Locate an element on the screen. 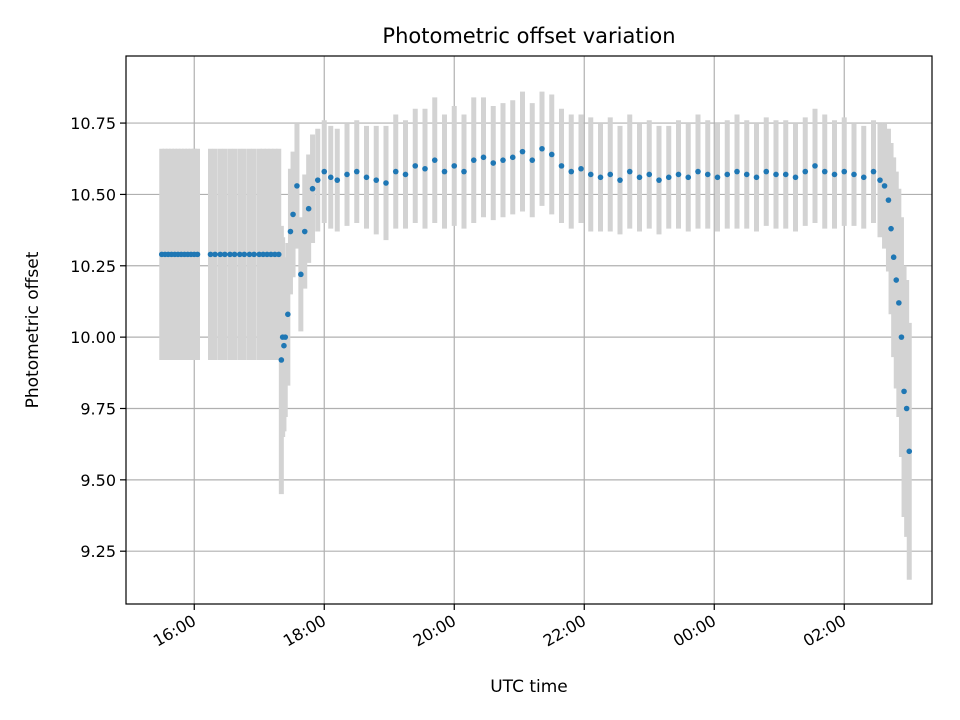 This screenshot has height=720, width=960. x-axis-label: UTC time is located at coordinates (529, 687).